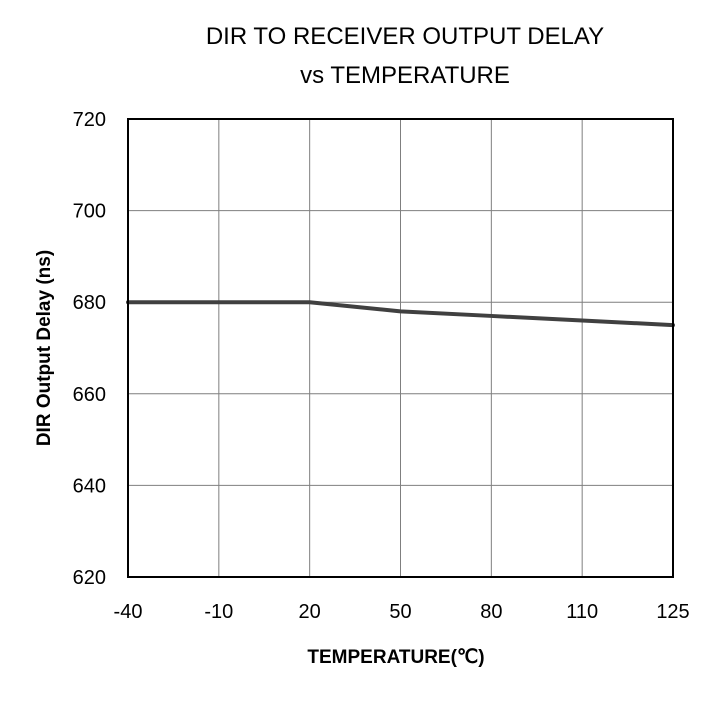  I want to click on x-tick-label: 80, so click(491, 612).